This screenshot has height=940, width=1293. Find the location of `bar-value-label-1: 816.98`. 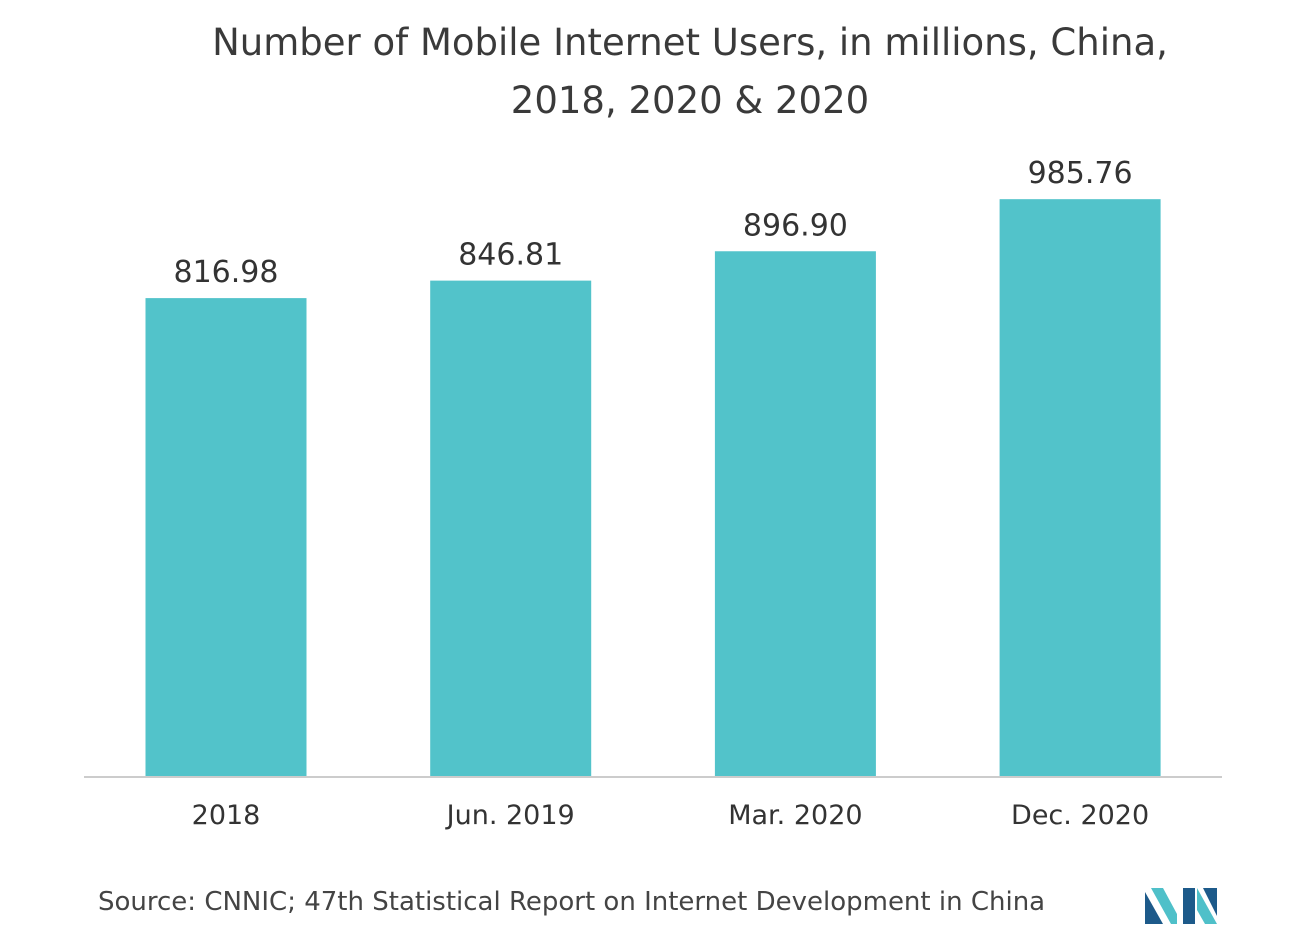

bar-value-label-1: 816.98 is located at coordinates (226, 272).